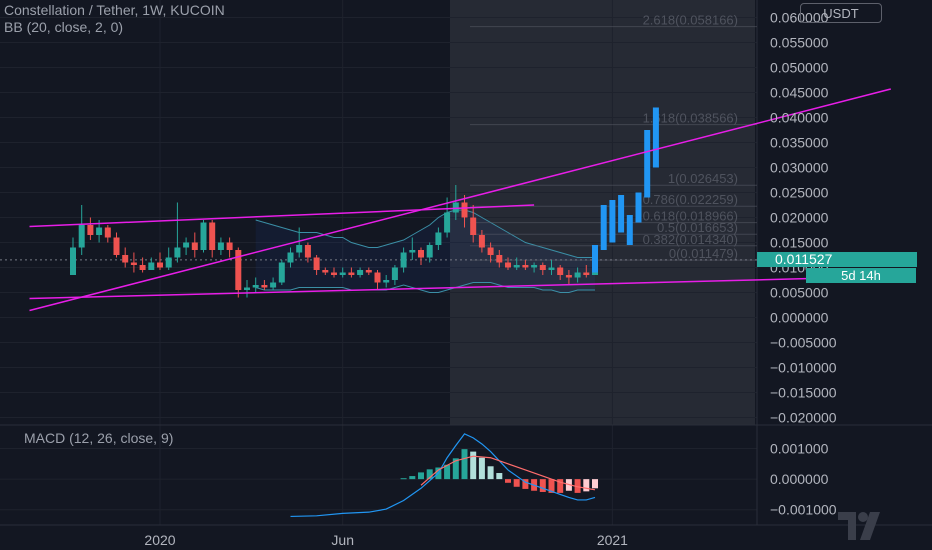 This screenshot has height=550, width=932. Describe the element at coordinates (508, 473) in the screenshot. I see `macd-signal-line` at that location.